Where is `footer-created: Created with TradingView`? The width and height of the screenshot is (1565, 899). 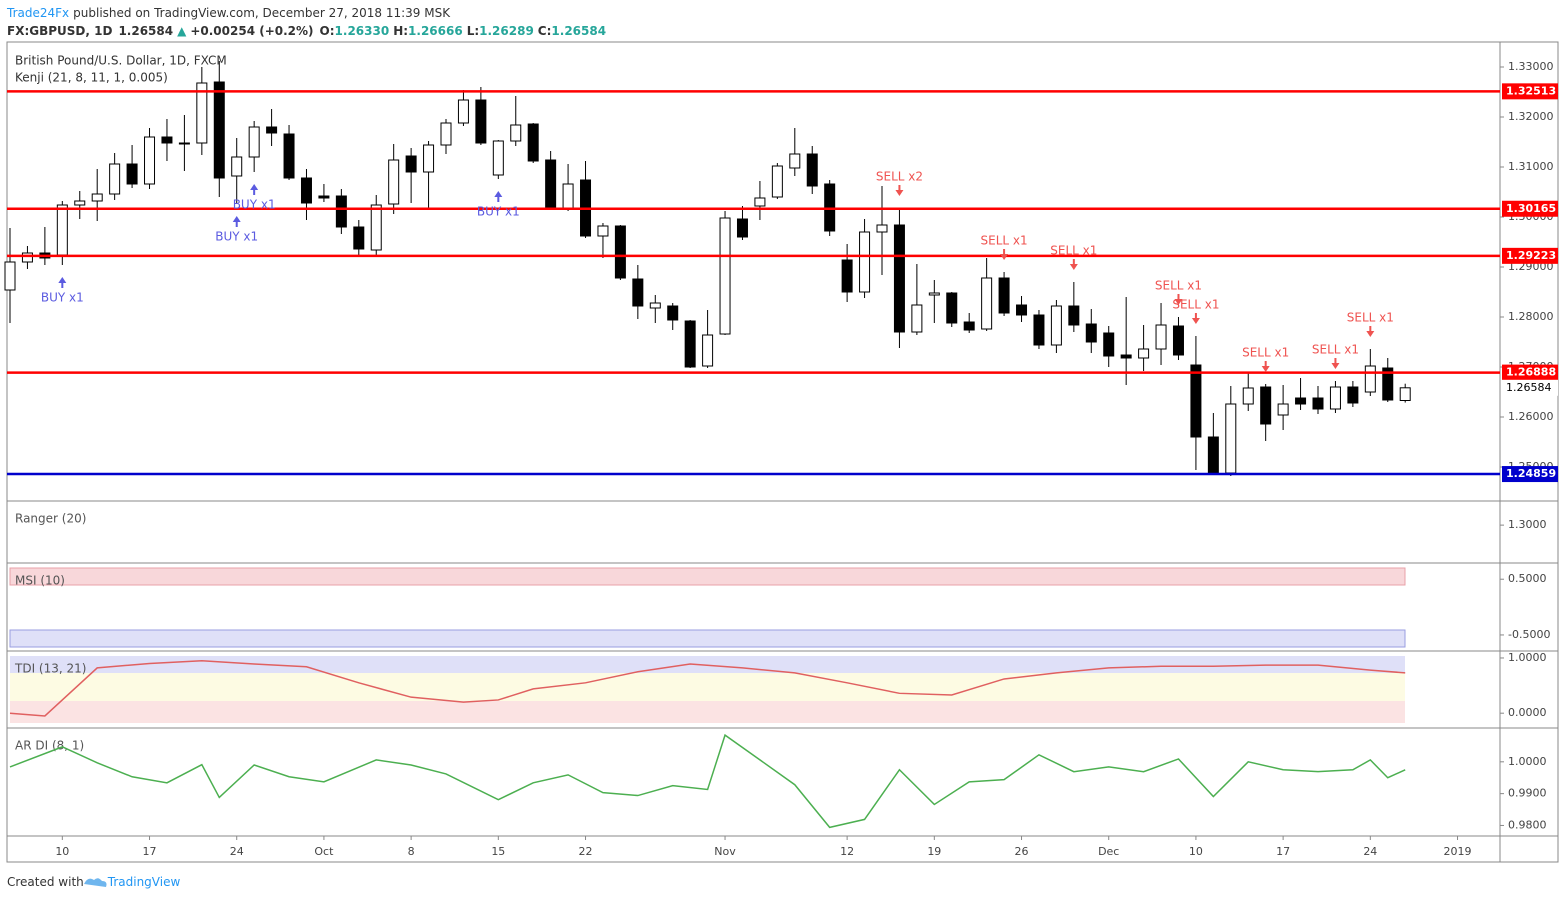
footer-created: Created with TradingView is located at coordinates (93, 882).